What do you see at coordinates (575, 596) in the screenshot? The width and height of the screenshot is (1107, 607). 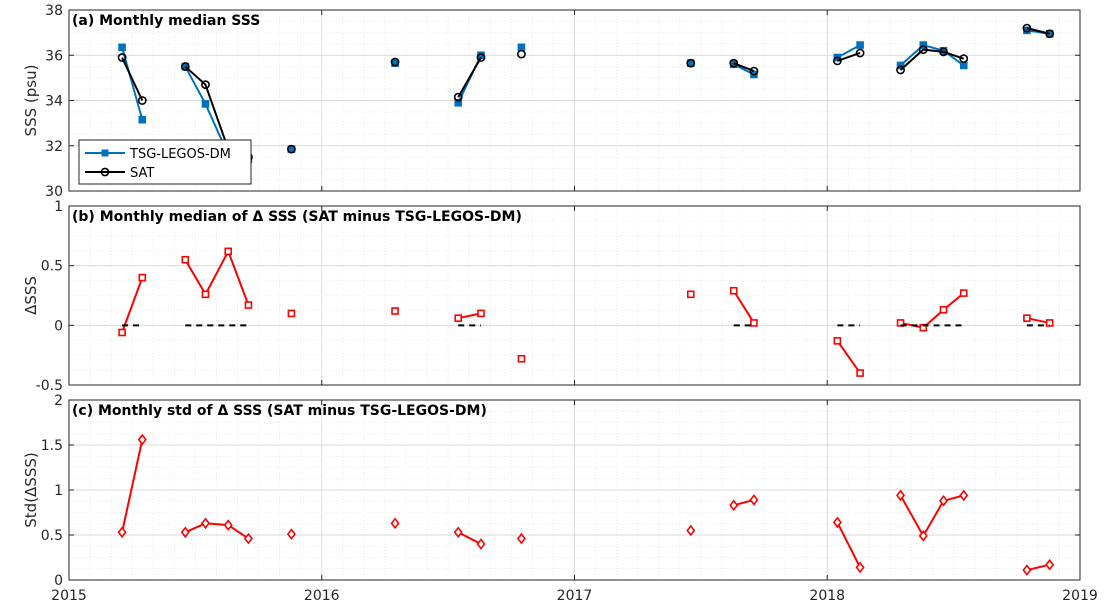 I see `x-tick-label: 2017` at bounding box center [575, 596].